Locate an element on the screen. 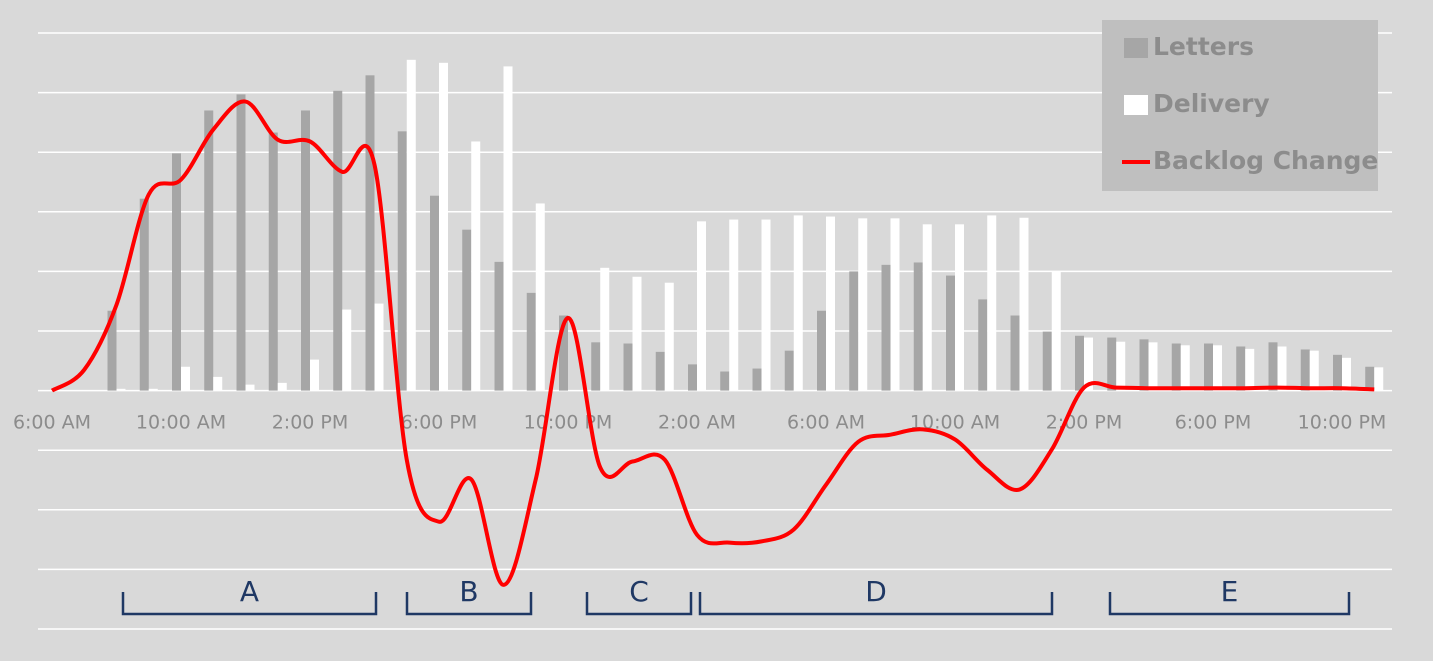 This screenshot has height=661, width=1433. annotation: A is located at coordinates (249, 591).